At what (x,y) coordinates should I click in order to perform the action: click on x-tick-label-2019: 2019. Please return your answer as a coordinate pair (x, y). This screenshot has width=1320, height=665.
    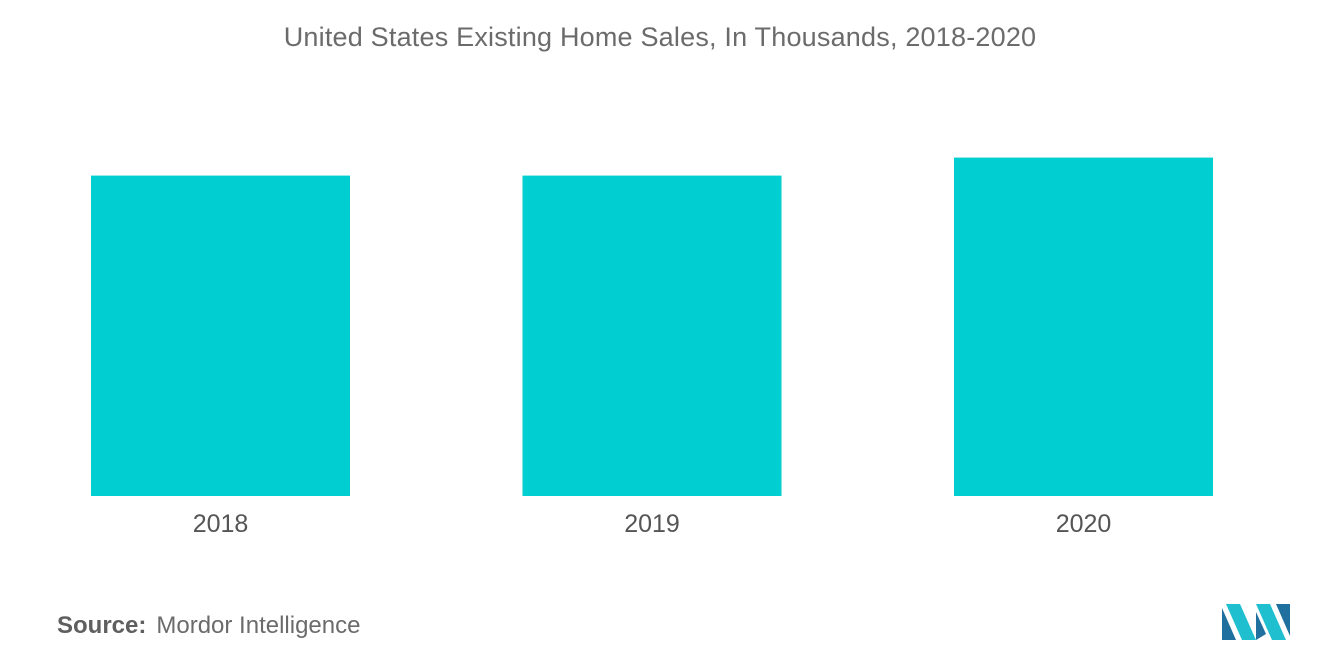
    Looking at the image, I should click on (652, 524).